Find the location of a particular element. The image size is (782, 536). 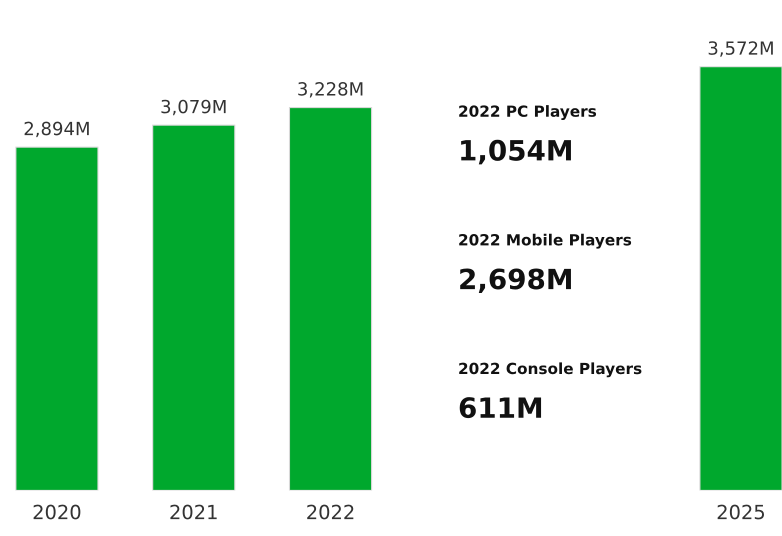

annotation: 2022 Mobile Players is located at coordinates (545, 241).